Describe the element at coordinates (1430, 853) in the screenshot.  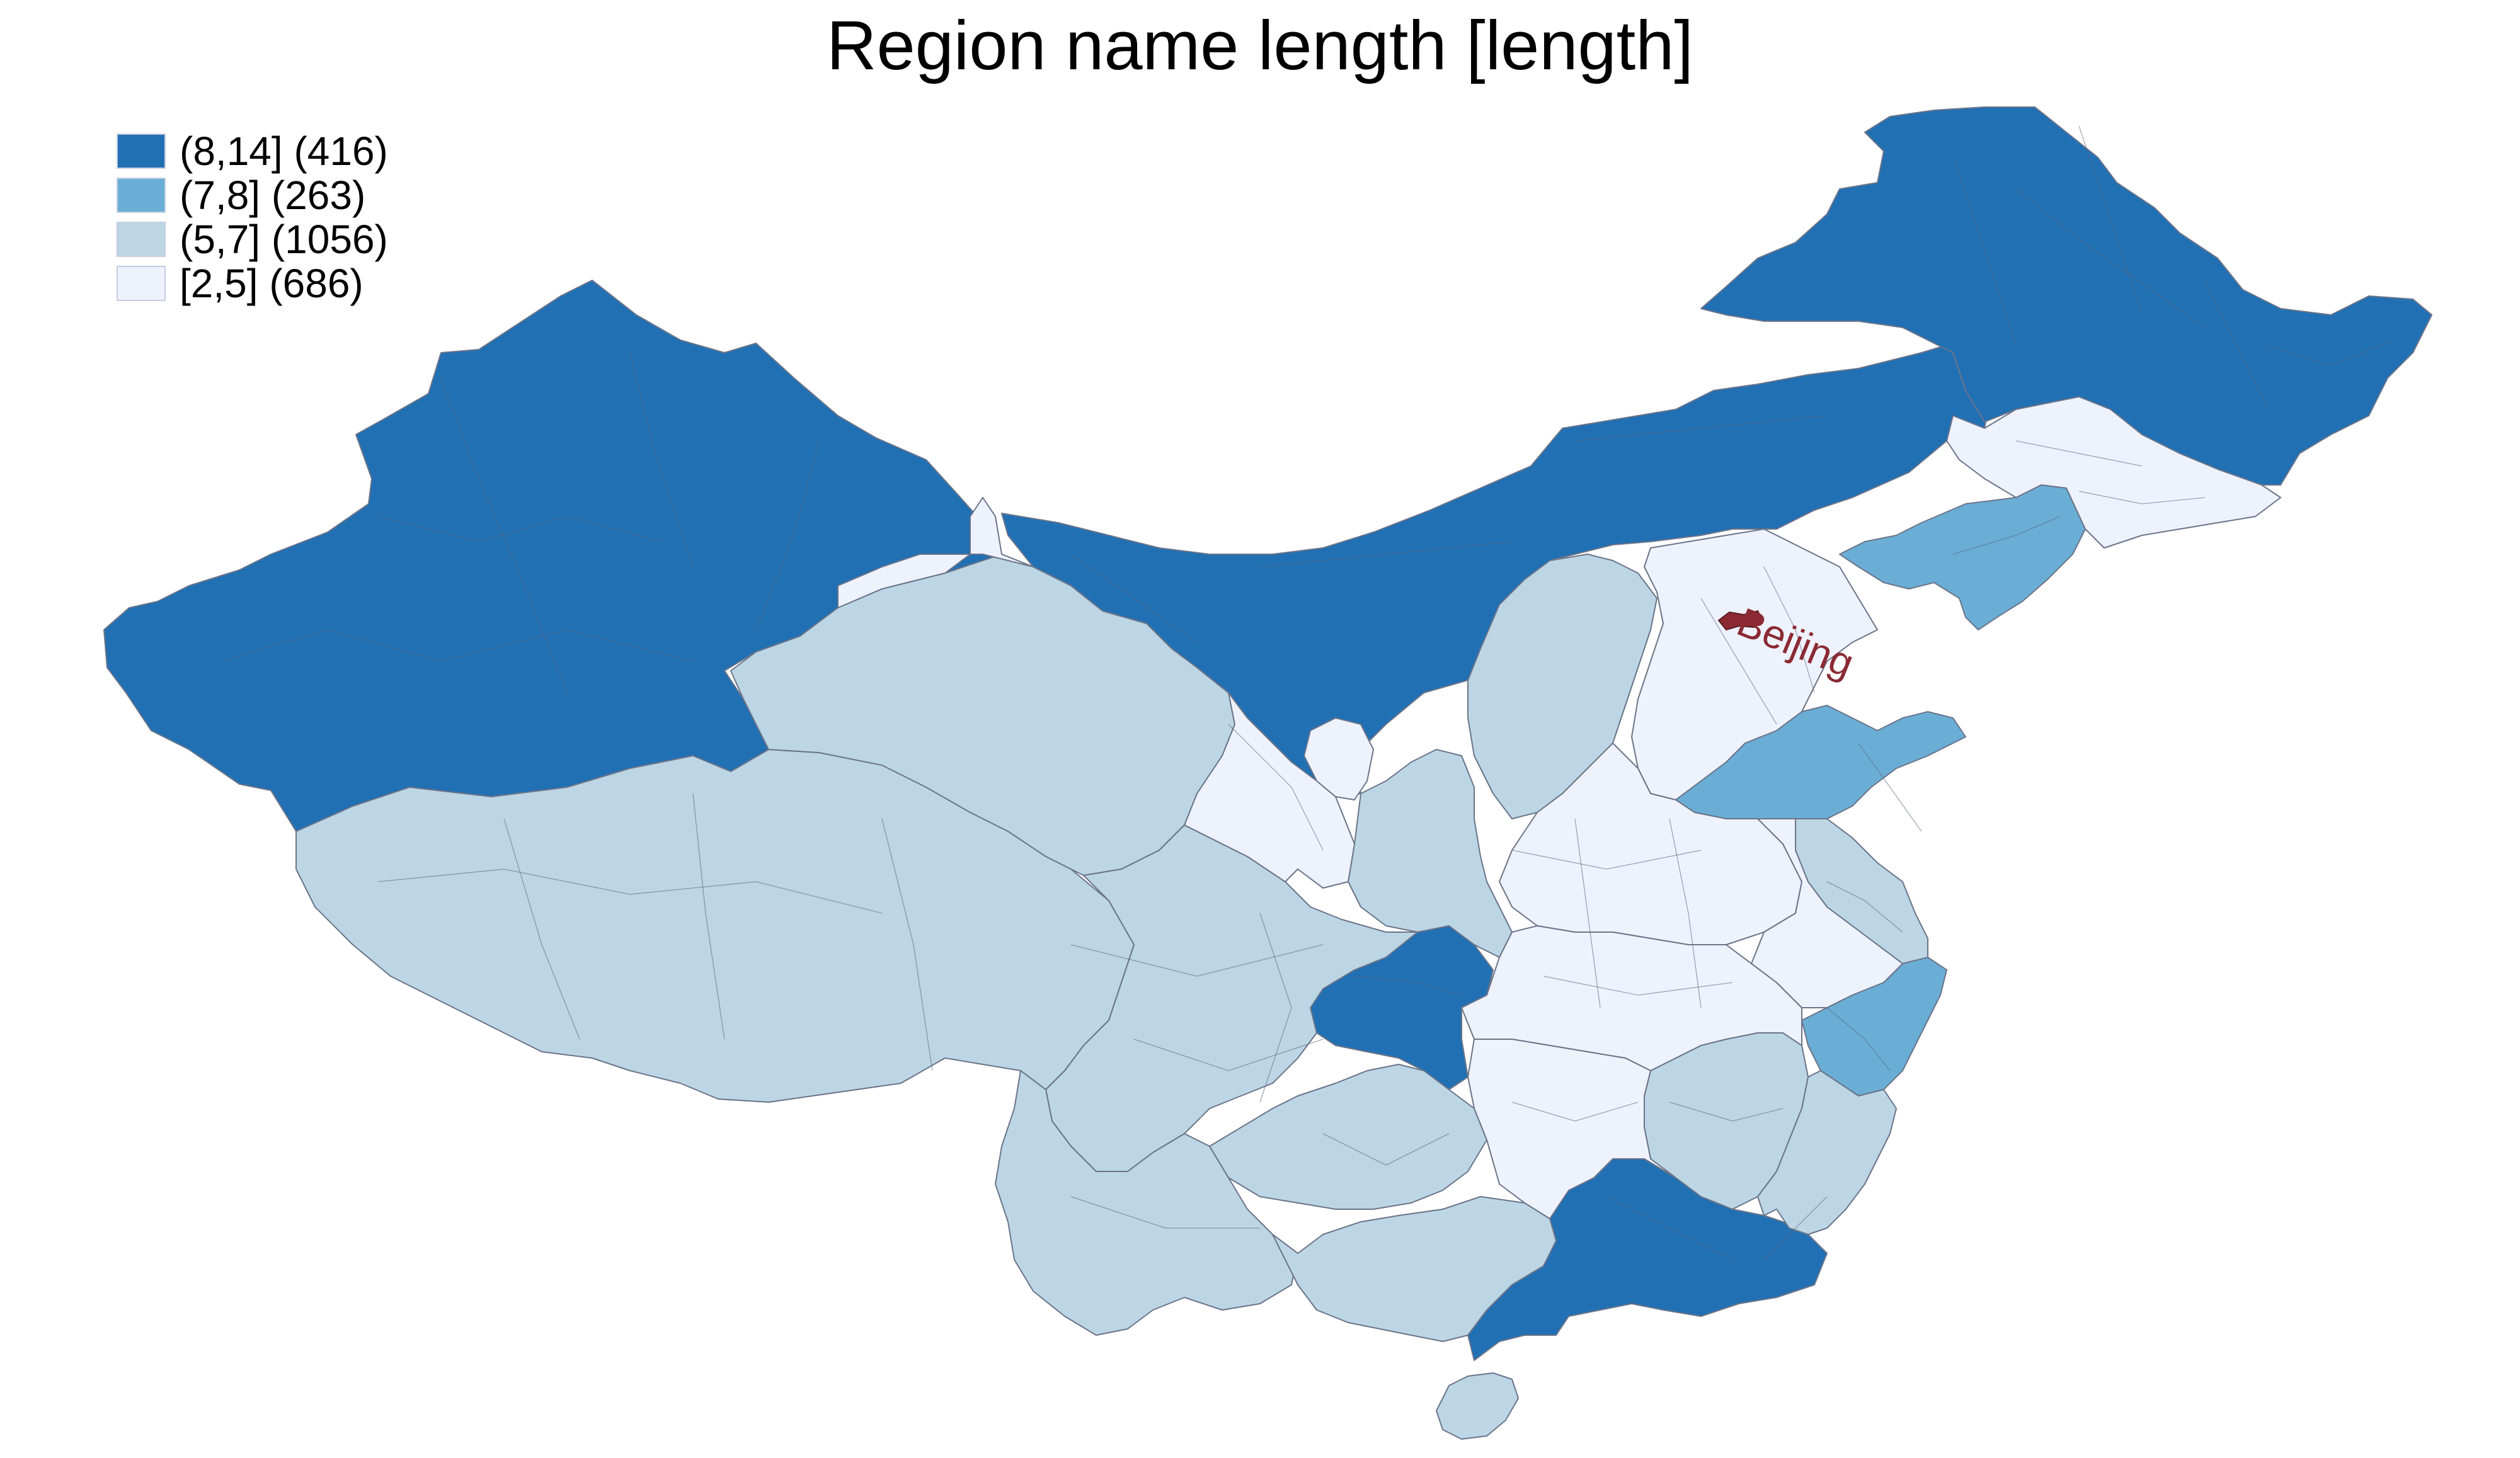
I see `region-shaanxi` at that location.